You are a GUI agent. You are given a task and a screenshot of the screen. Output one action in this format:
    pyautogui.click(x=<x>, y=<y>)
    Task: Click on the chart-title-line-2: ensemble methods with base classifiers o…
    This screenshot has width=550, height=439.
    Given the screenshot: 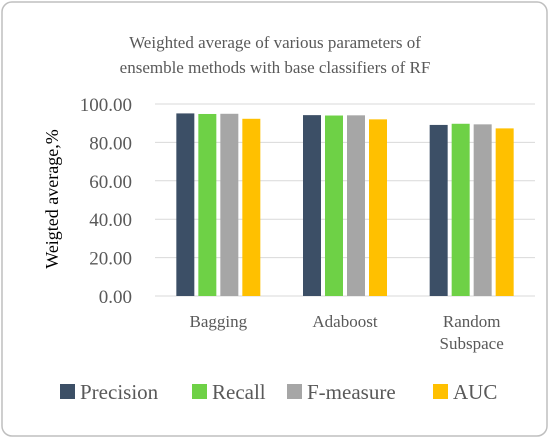 What is the action you would take?
    pyautogui.click(x=275, y=67)
    